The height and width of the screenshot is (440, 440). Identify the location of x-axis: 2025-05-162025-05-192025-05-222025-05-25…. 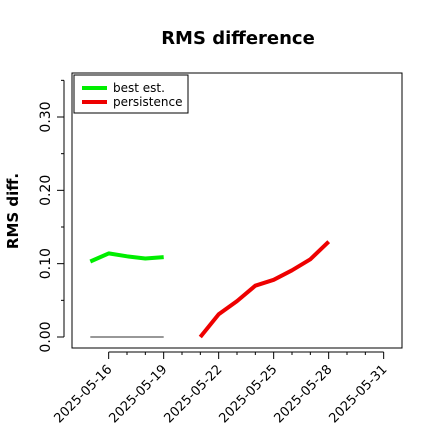
(220, 388).